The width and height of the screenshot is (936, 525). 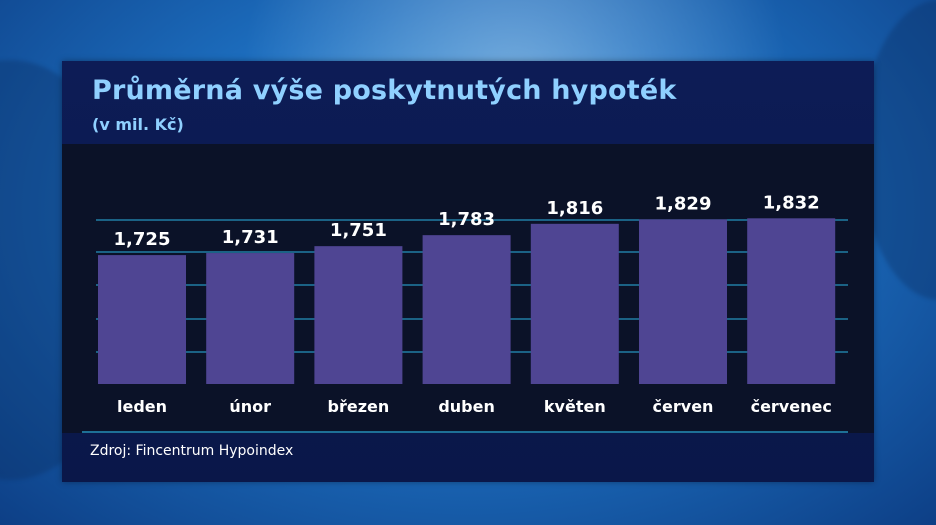 What do you see at coordinates (384, 90) in the screenshot?
I see `chart-title: Průměrná výše poskytnutých hypoték` at bounding box center [384, 90].